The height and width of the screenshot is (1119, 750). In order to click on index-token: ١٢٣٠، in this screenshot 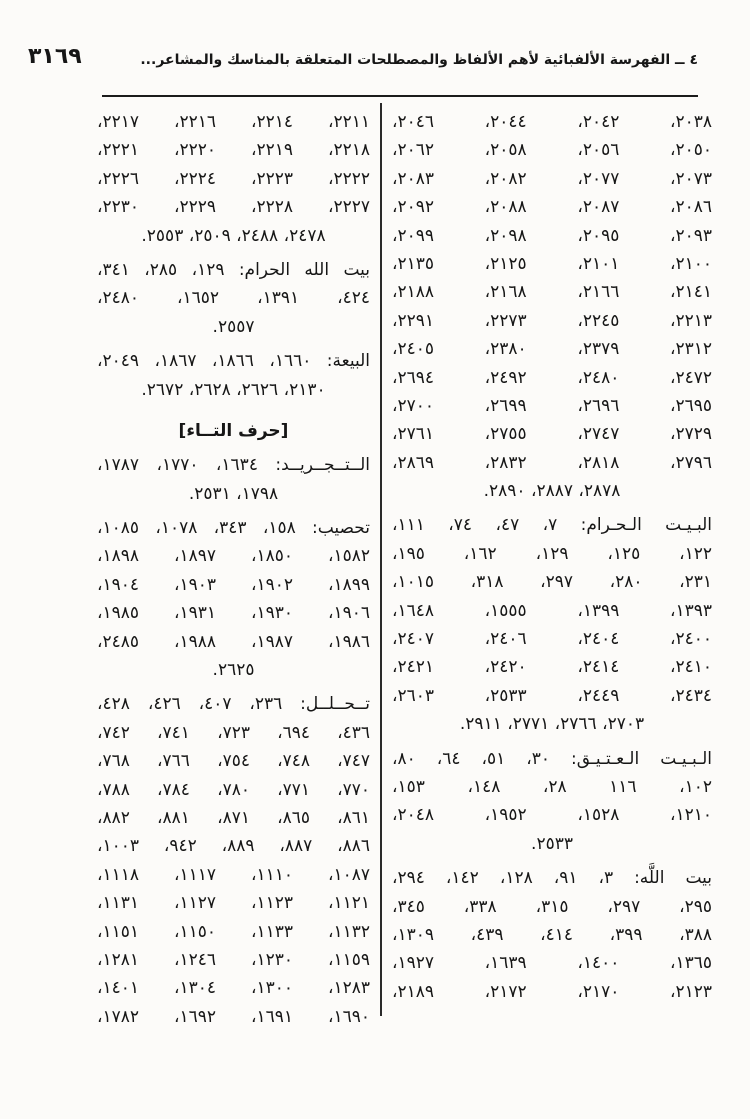, I will do `click(272, 959)`.